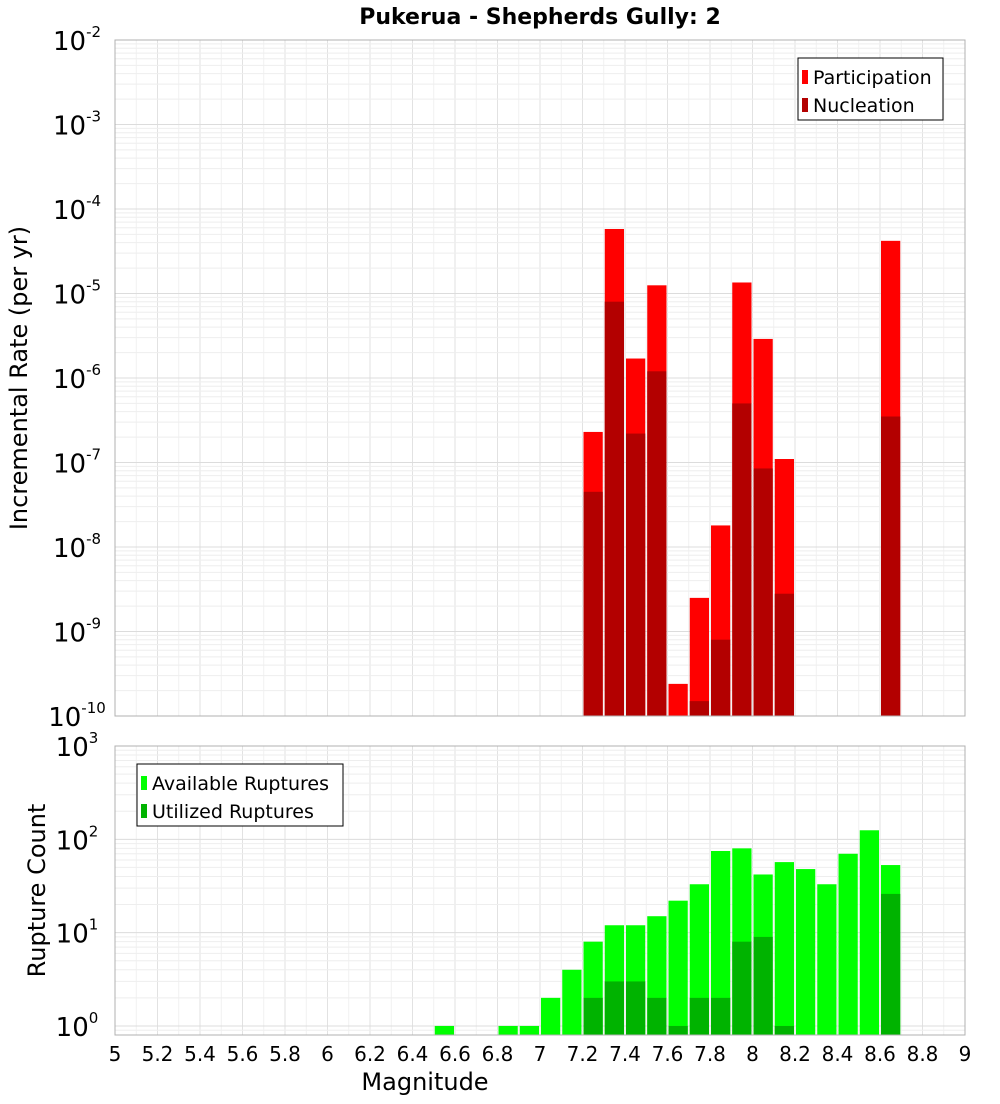 The image size is (1000, 1104). I want to click on y-tick-label: 10⁻⁶, so click(77, 378).